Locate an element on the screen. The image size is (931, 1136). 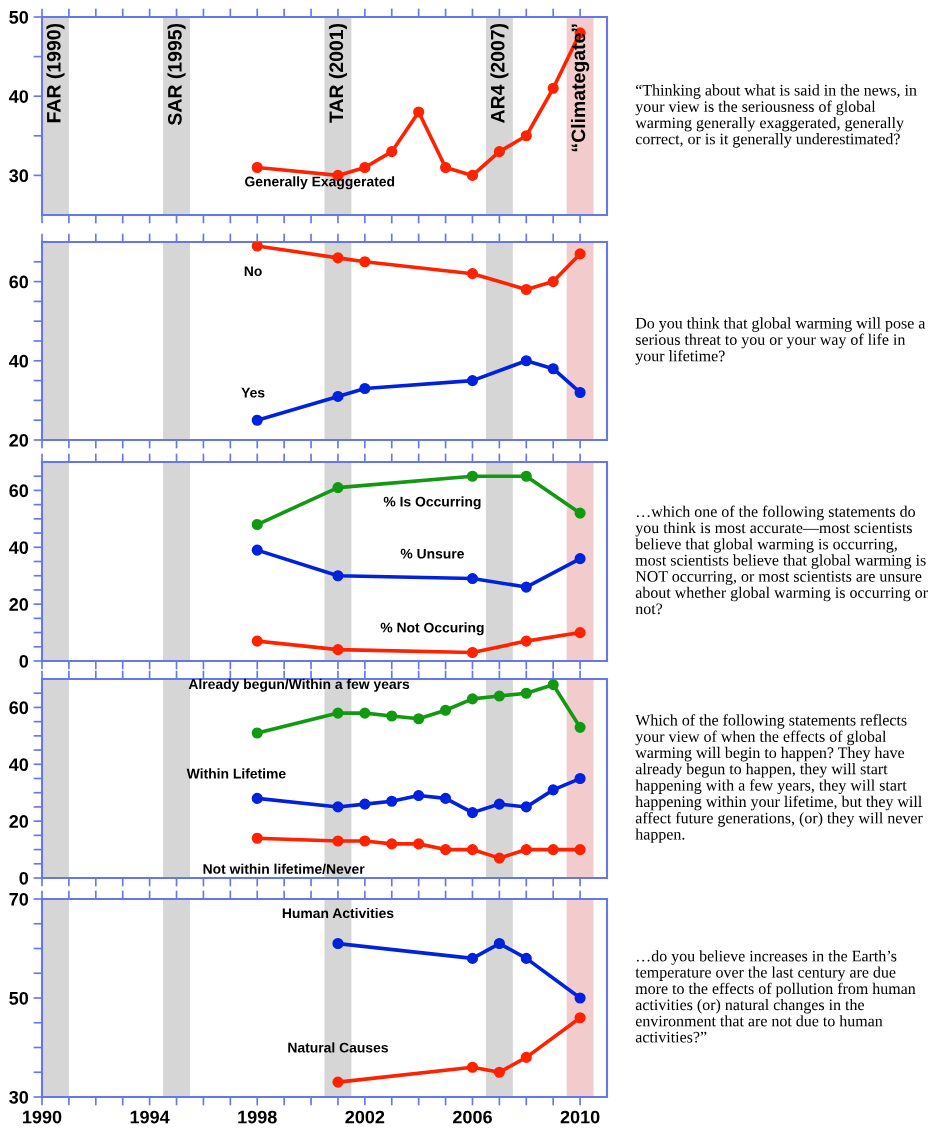
series-label: % Not Occuring is located at coordinates (432, 629).